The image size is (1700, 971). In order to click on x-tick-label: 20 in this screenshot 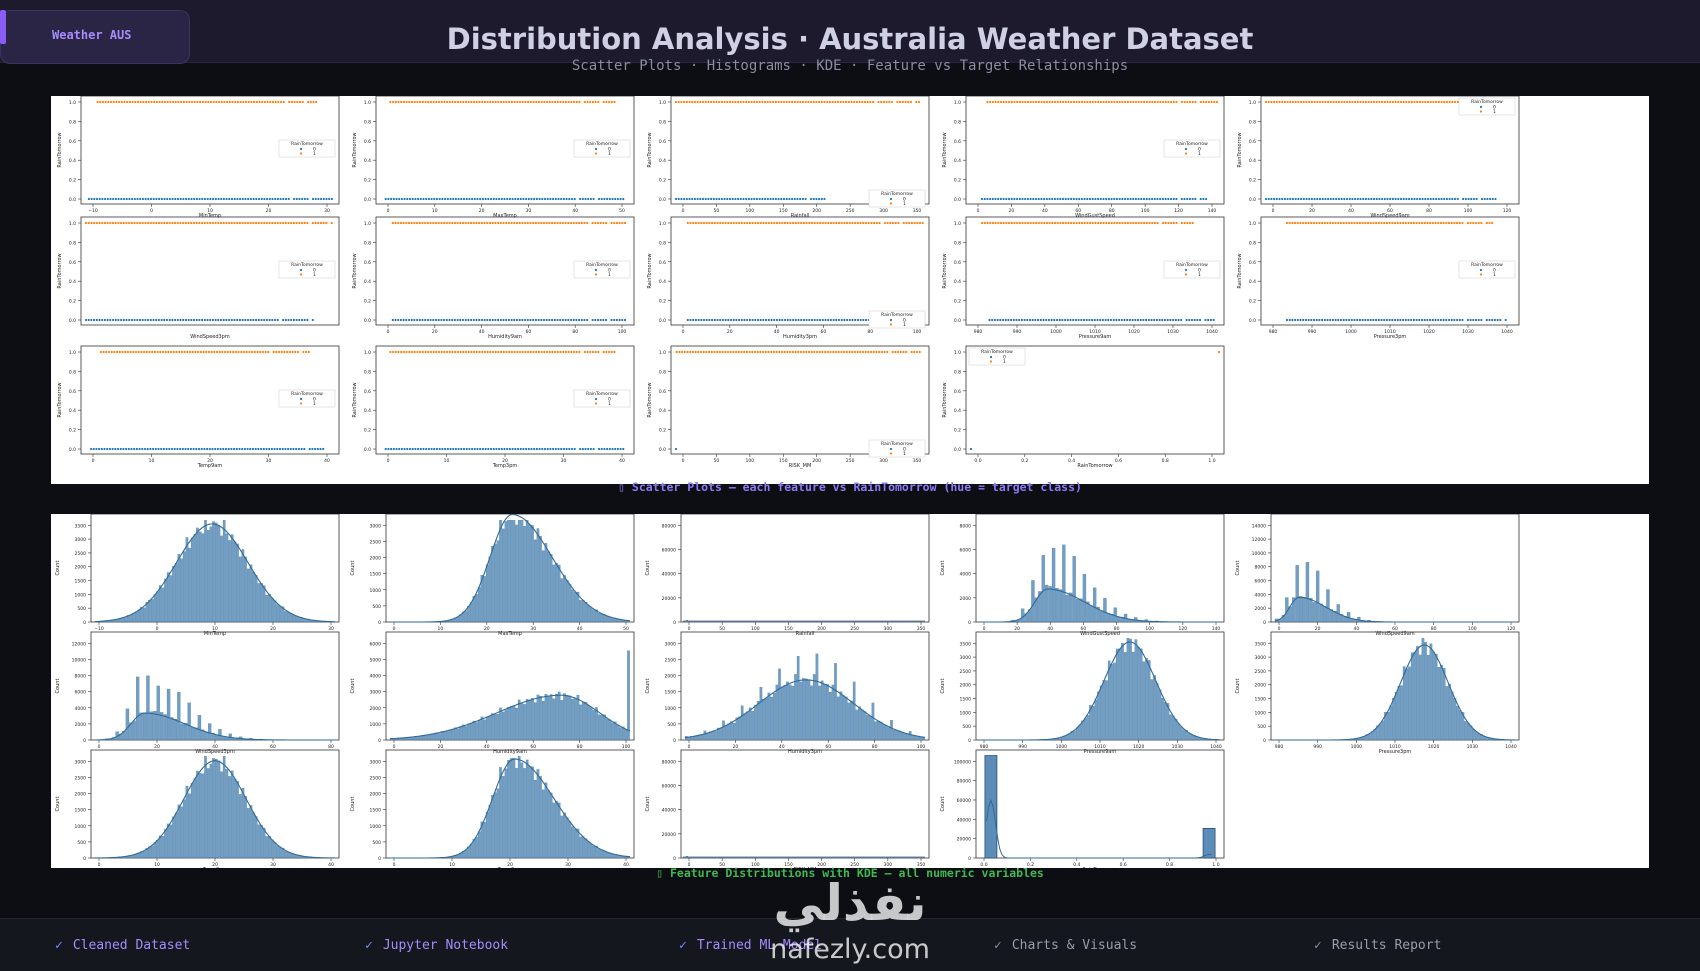, I will do `click(736, 747)`.